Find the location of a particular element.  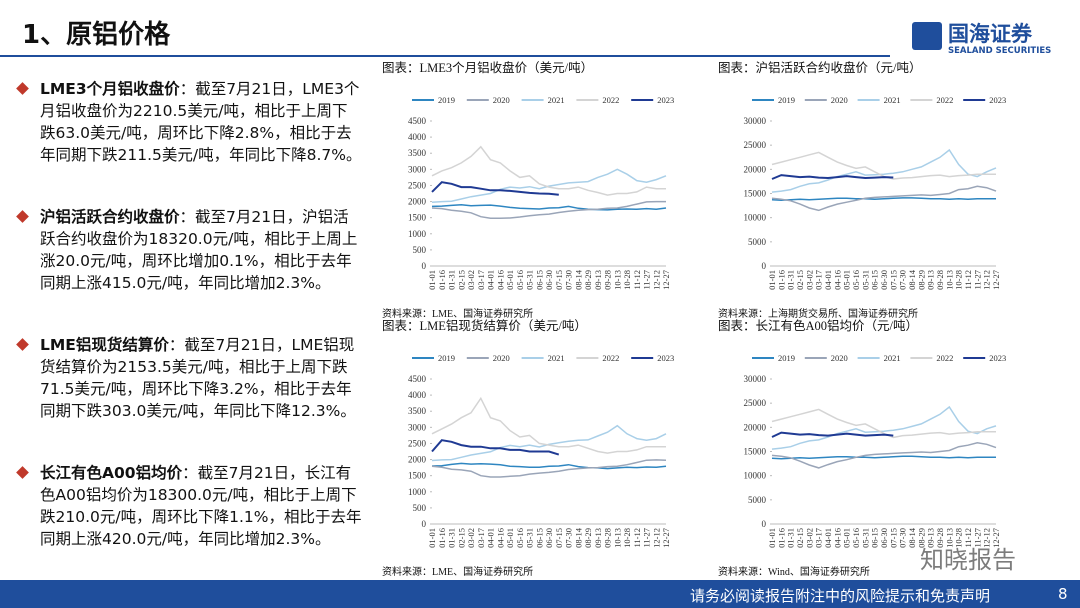

x-tick-label: 08-14 is located at coordinates (912, 279).